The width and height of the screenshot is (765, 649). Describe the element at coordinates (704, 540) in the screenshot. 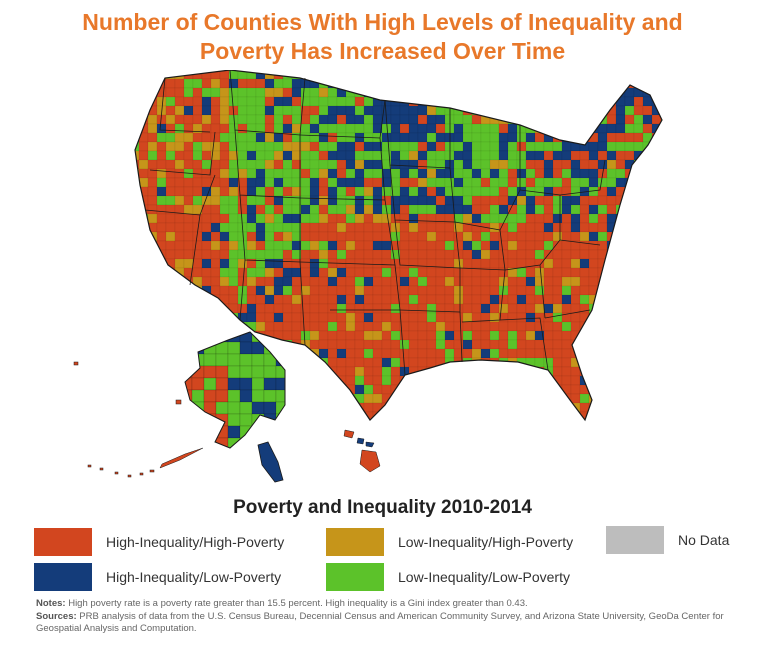

I see `legend-label: No Data` at that location.